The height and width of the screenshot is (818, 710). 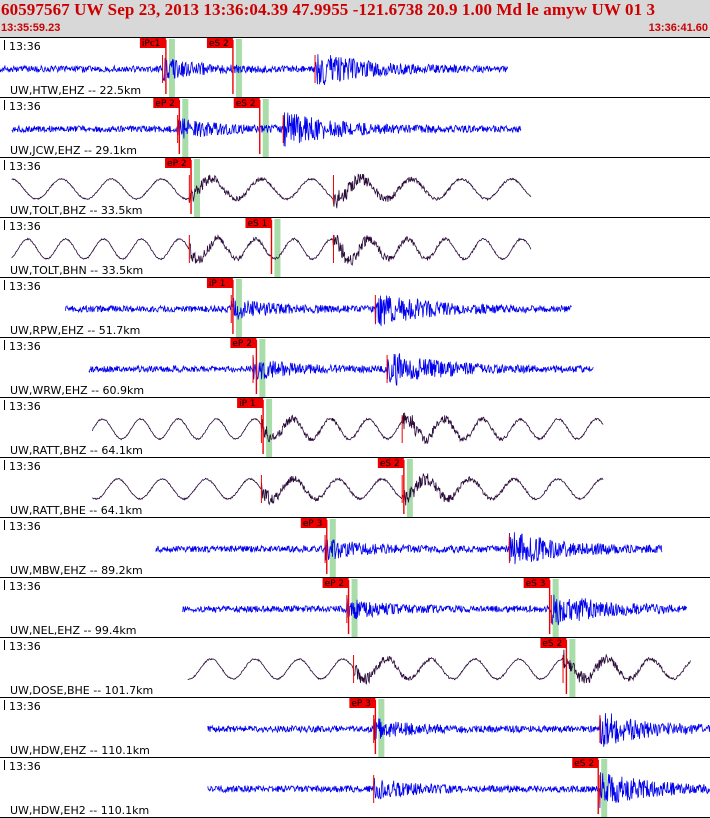 I want to click on station-label: UW,JCW,EHZ -- 29.1km, so click(x=73, y=150).